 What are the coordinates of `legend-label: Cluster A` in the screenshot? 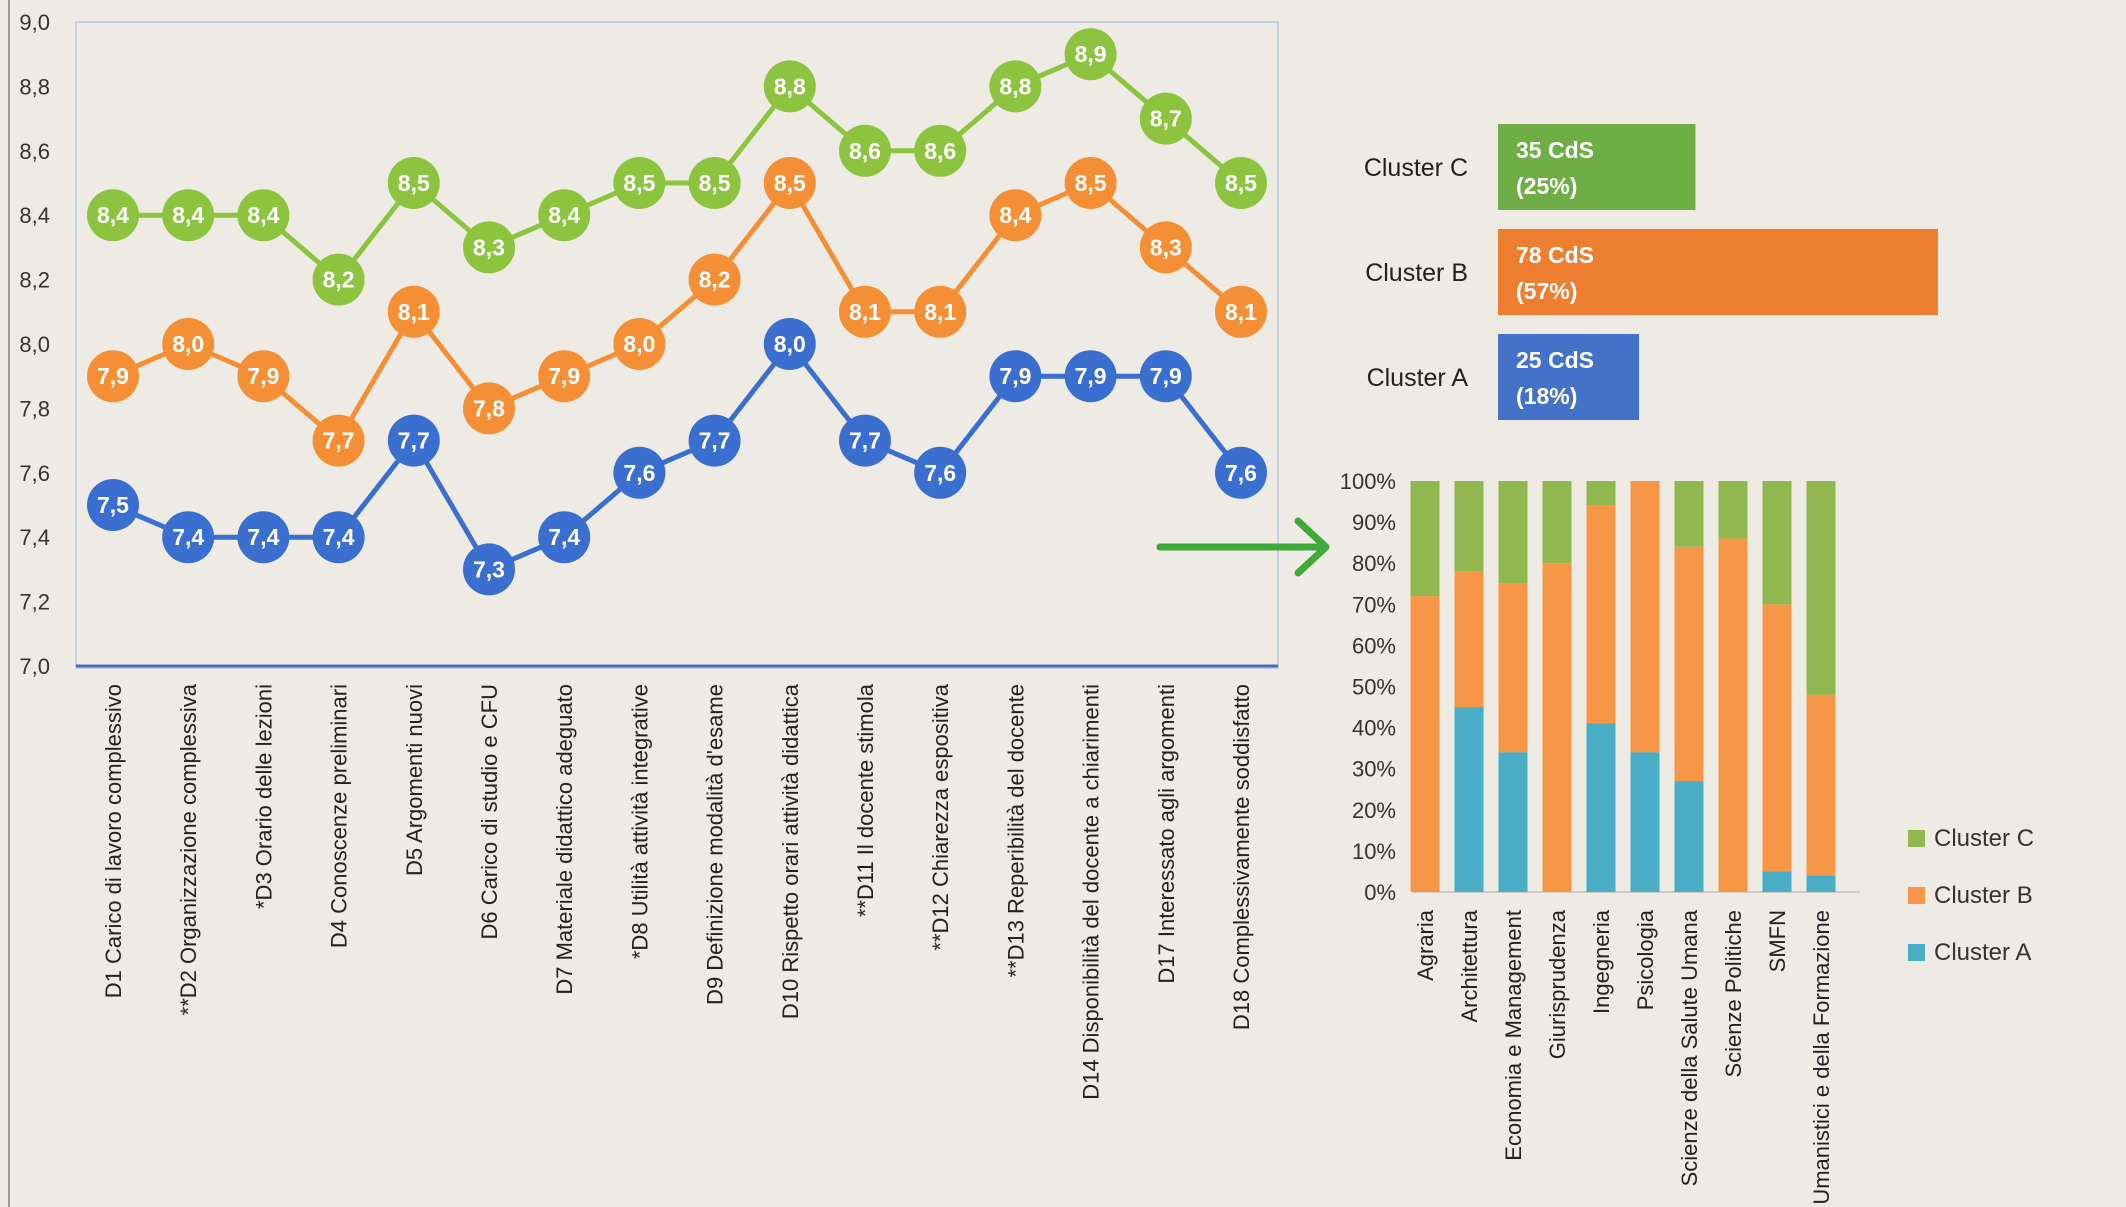 It's located at (1982, 952).